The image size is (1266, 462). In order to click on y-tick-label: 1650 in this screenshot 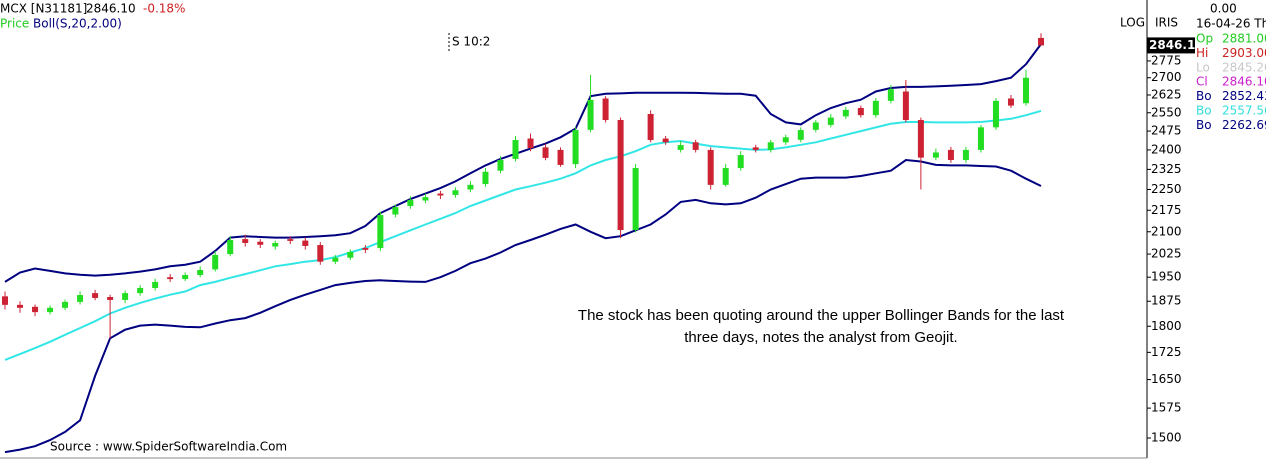, I will do `click(1166, 379)`.